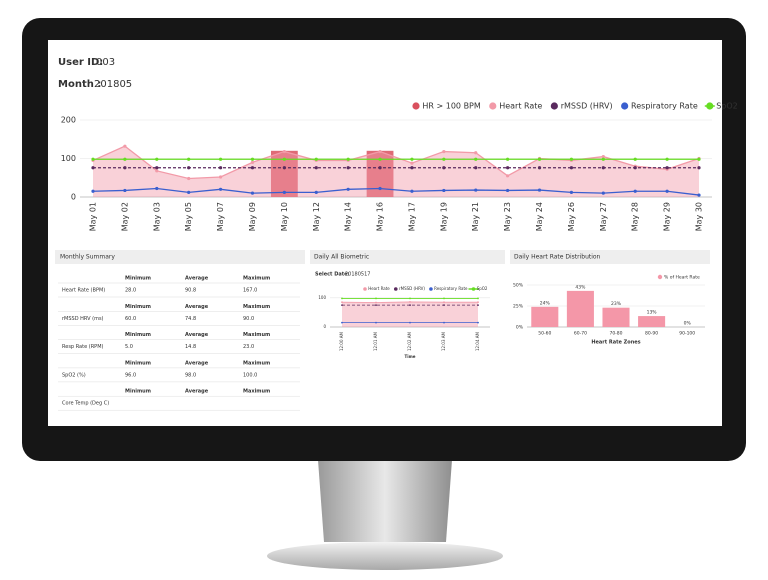  I want to click on x-tick-label: 12:02 AM, so click(409, 341).